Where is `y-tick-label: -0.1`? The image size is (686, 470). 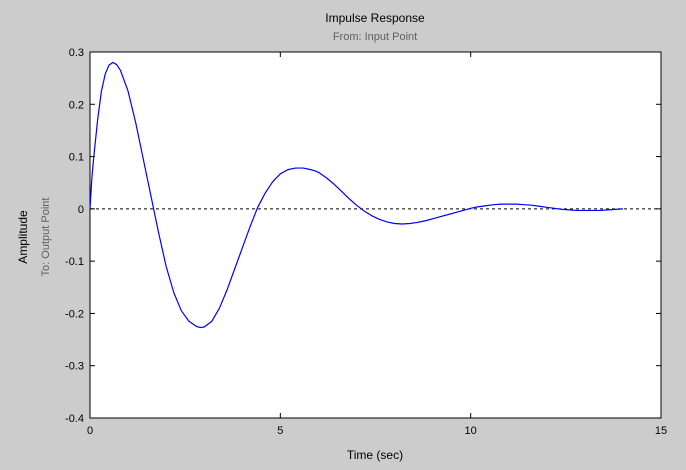 y-tick-label: -0.1 is located at coordinates (74, 262).